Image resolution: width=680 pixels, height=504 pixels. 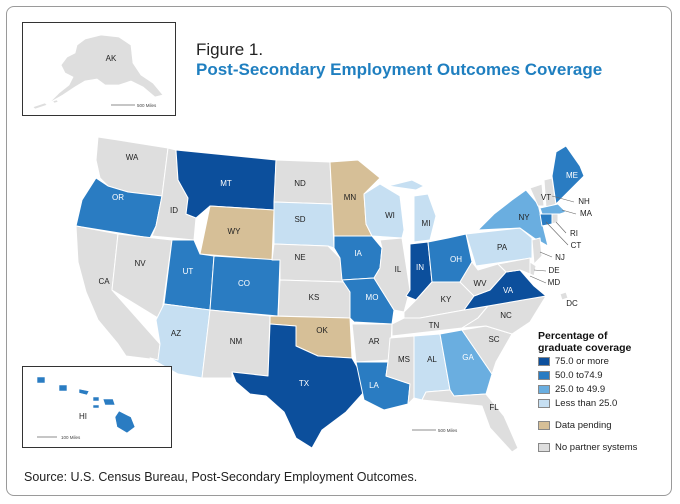 I want to click on state-ME, so click(x=568, y=175).